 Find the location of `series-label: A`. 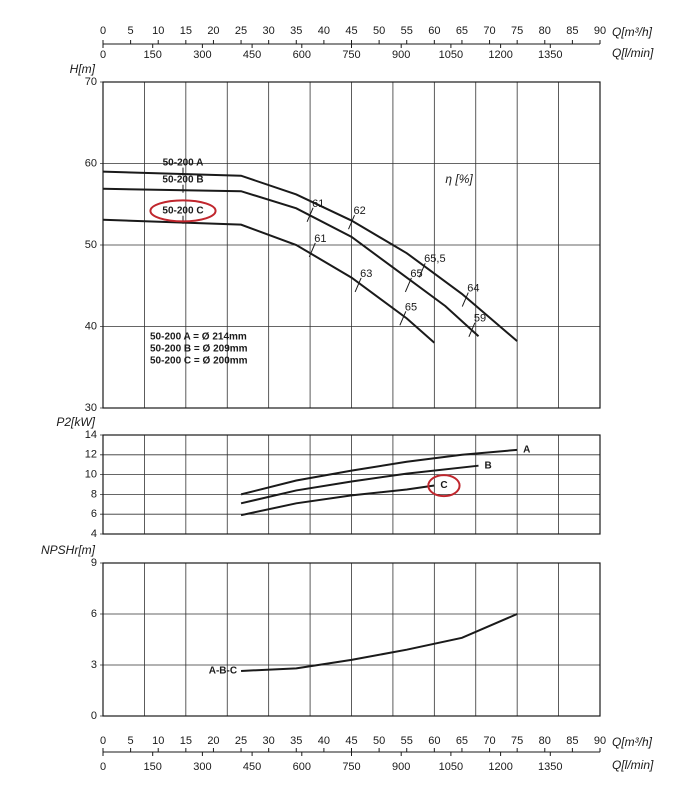

series-label: A is located at coordinates (526, 449).